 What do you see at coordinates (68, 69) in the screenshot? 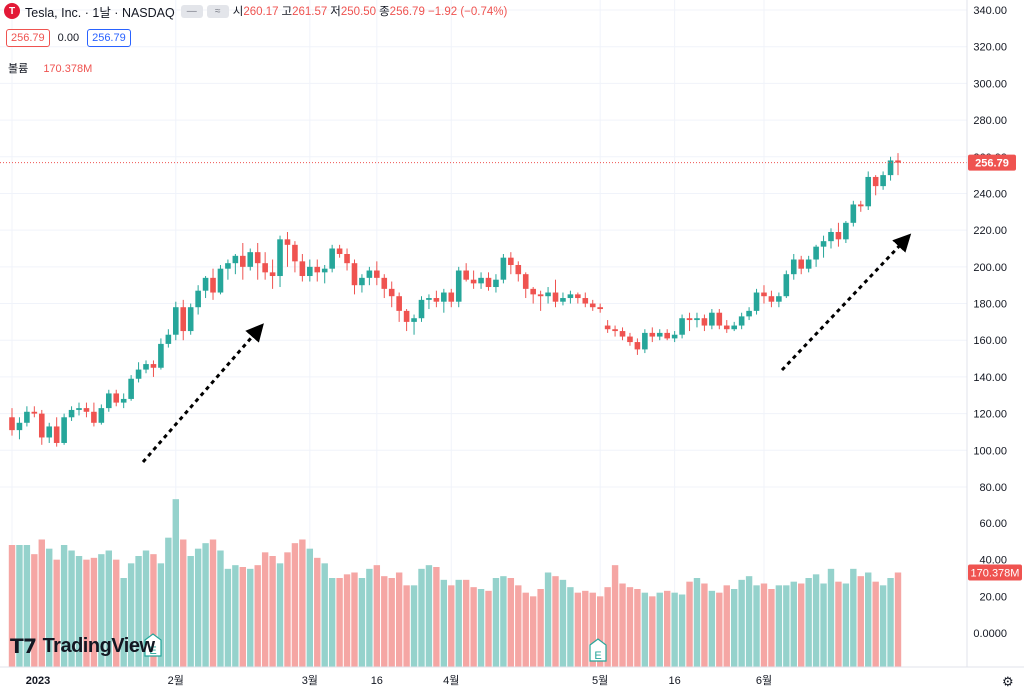
I see `volume-value: 170.378M` at bounding box center [68, 69].